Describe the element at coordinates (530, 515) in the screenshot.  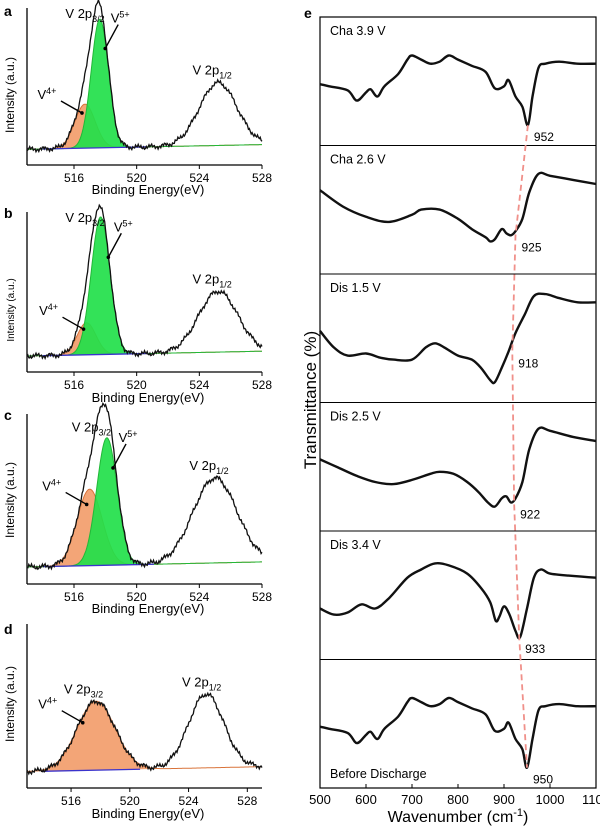
I see `min-label: 922` at that location.